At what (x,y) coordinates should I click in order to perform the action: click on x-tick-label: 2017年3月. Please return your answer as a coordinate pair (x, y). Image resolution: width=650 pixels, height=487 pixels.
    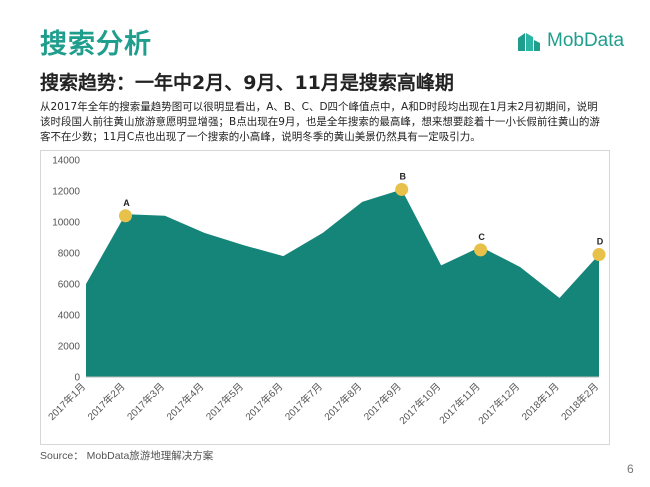
    Looking at the image, I should click on (145, 401).